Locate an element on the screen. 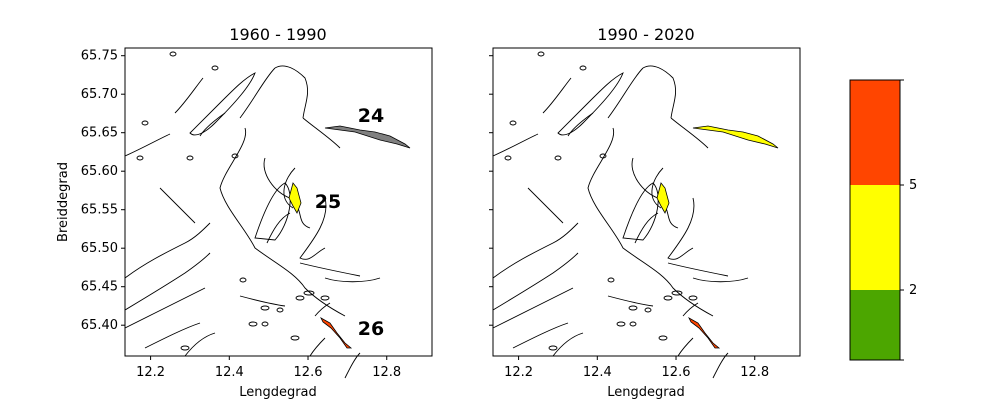 This screenshot has width=1000, height=400. x-tick-label: 12.4 is located at coordinates (229, 372).